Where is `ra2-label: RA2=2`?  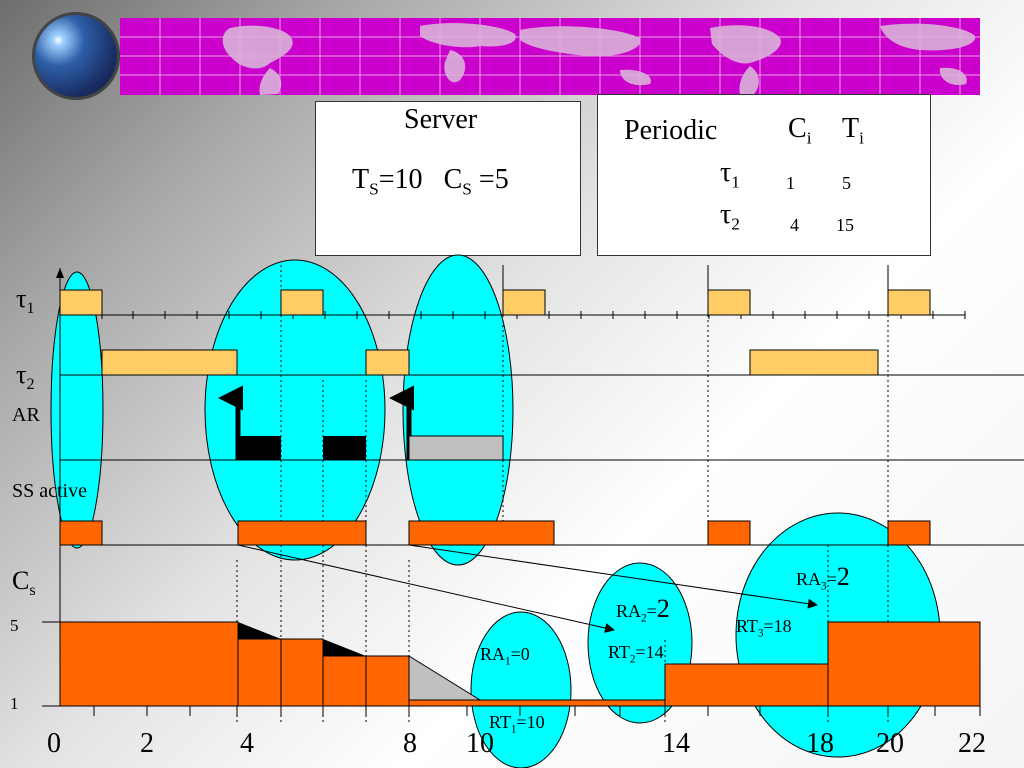
ra2-label: RA2=2 is located at coordinates (643, 609).